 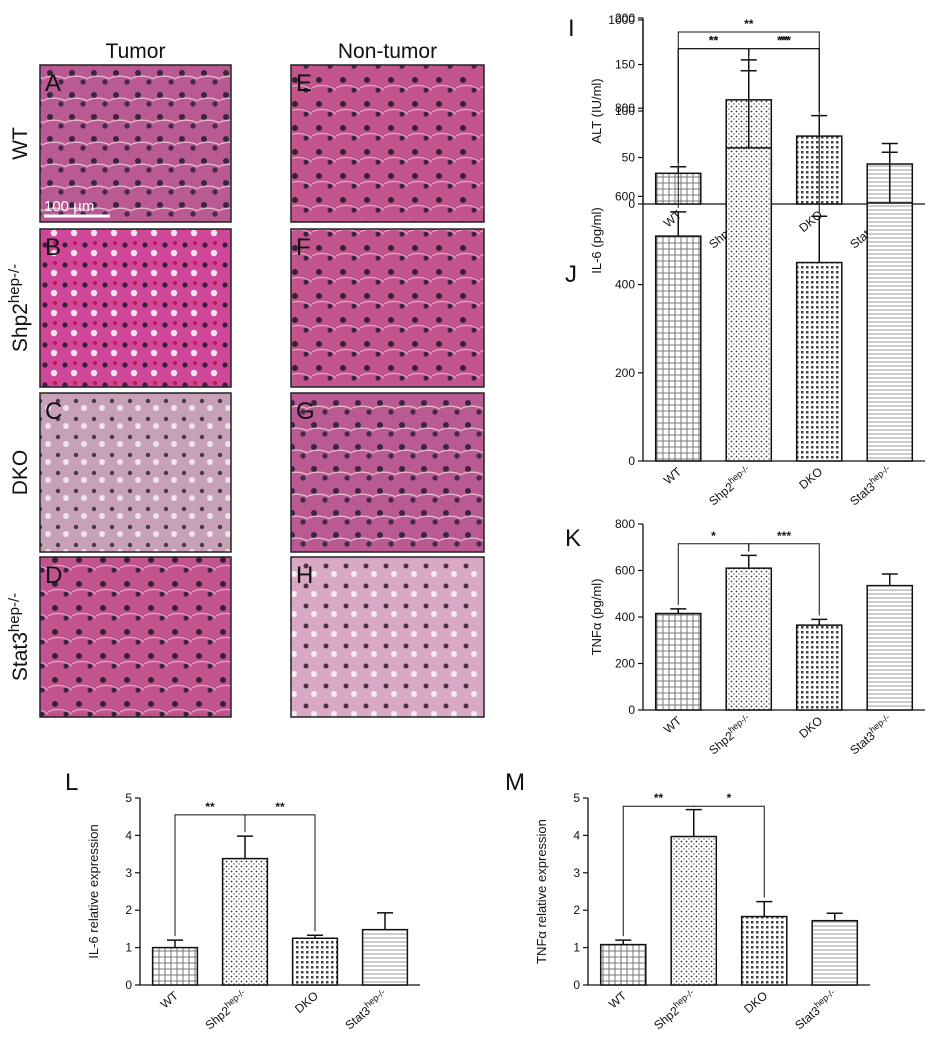 What do you see at coordinates (629, 158) in the screenshot?
I see `y-tick-label: 50` at bounding box center [629, 158].